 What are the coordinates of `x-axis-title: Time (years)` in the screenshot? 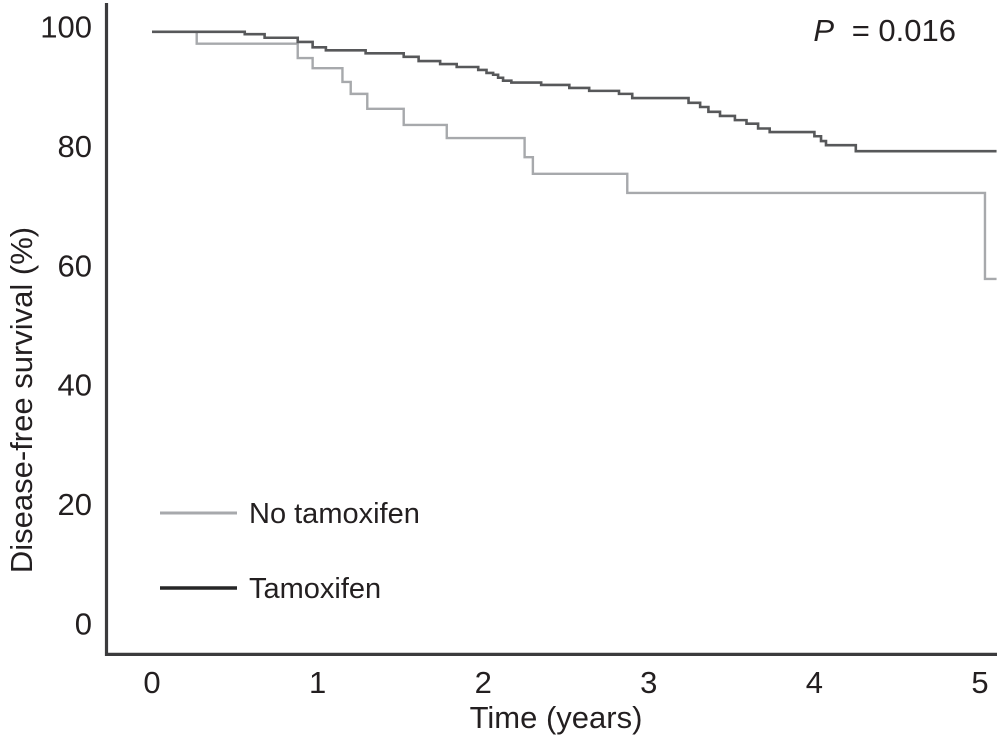 It's located at (556, 717).